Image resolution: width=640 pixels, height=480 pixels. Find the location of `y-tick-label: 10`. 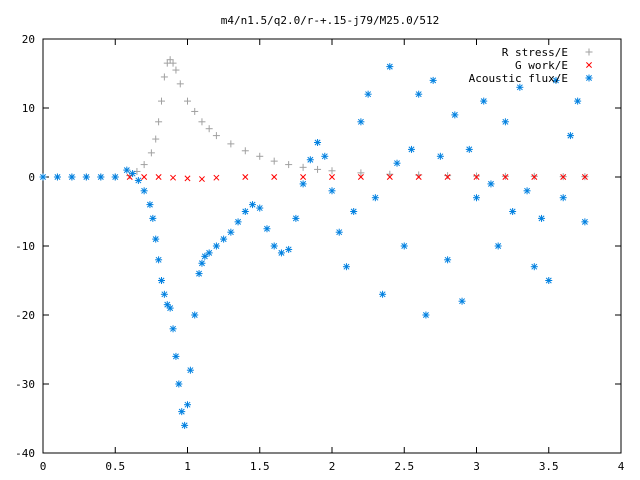

y-tick-label: 10 is located at coordinates (28, 108).